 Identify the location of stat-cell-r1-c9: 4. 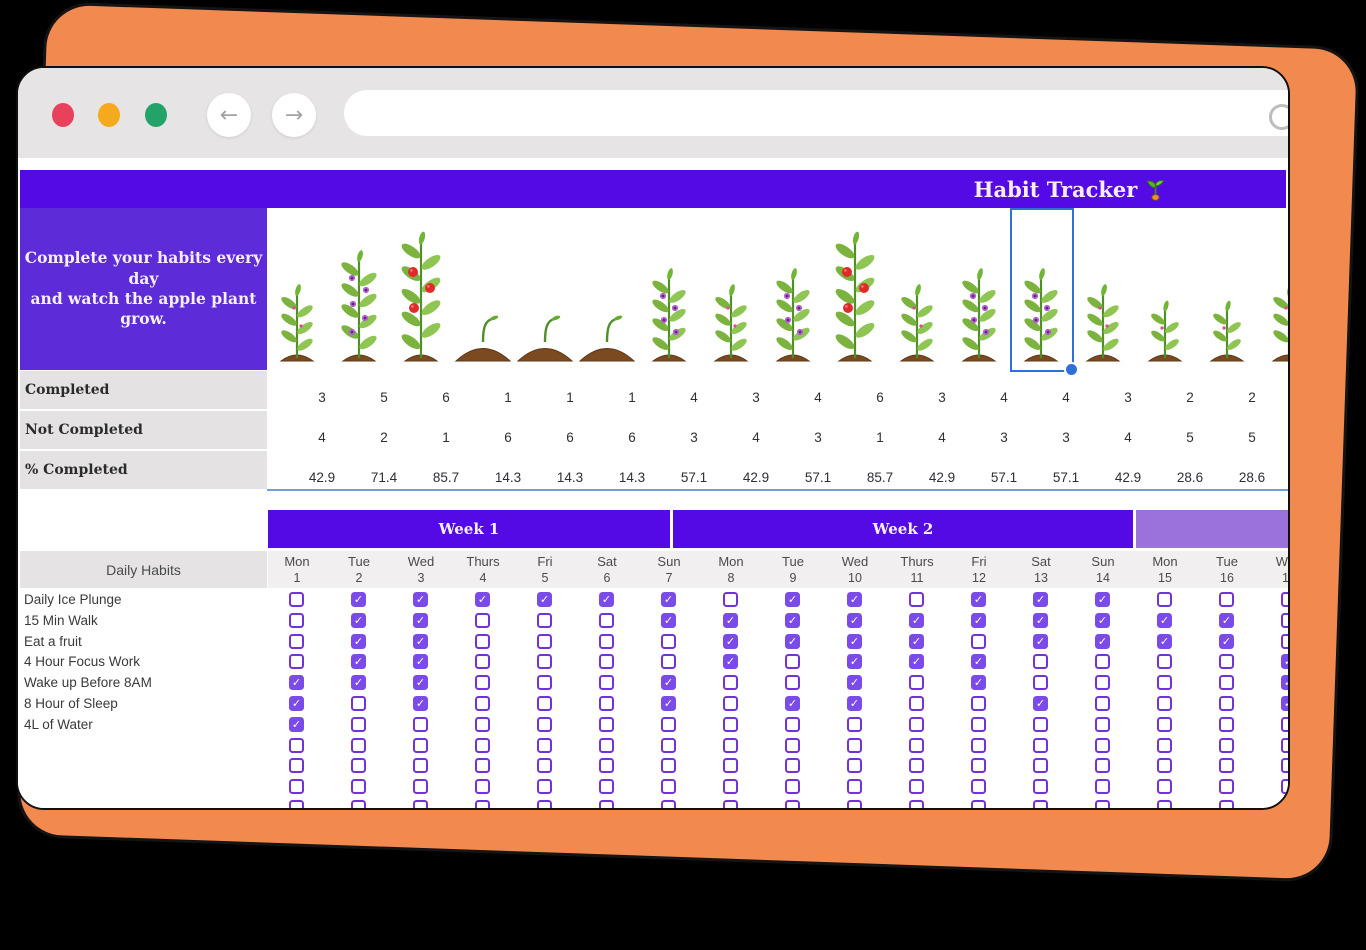
(818, 397).